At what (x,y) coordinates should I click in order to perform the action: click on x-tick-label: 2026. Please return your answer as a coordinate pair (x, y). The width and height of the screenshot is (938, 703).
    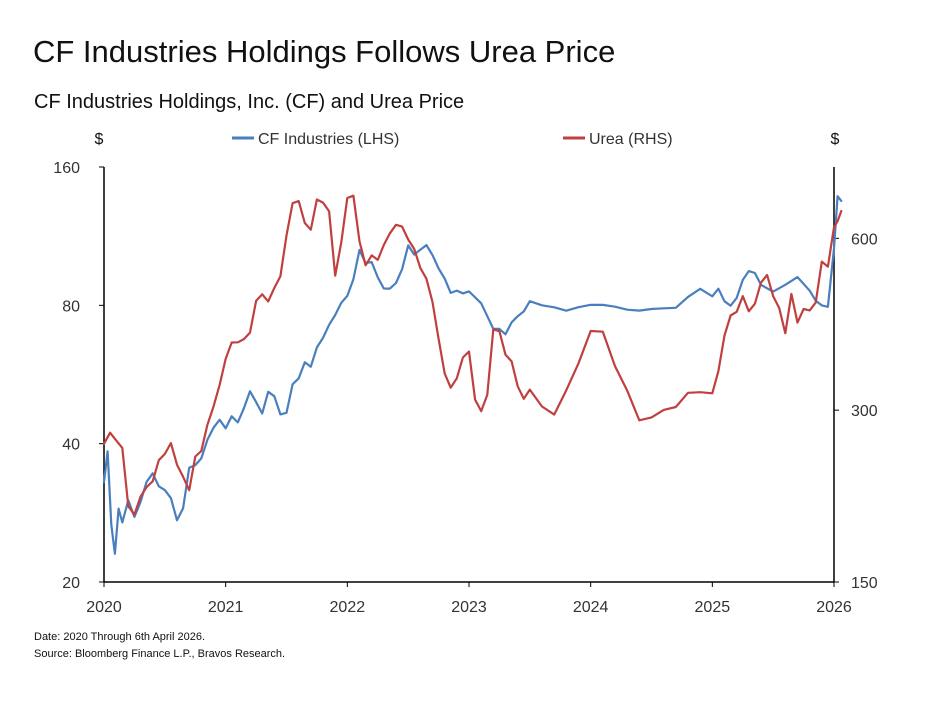
    Looking at the image, I should click on (834, 607).